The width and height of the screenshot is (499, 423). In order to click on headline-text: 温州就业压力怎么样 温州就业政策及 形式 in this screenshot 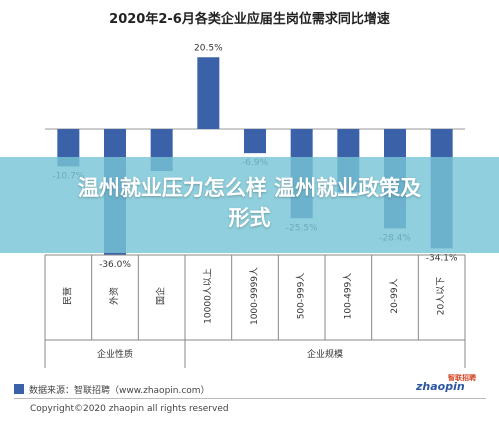, I will do `click(249, 203)`.